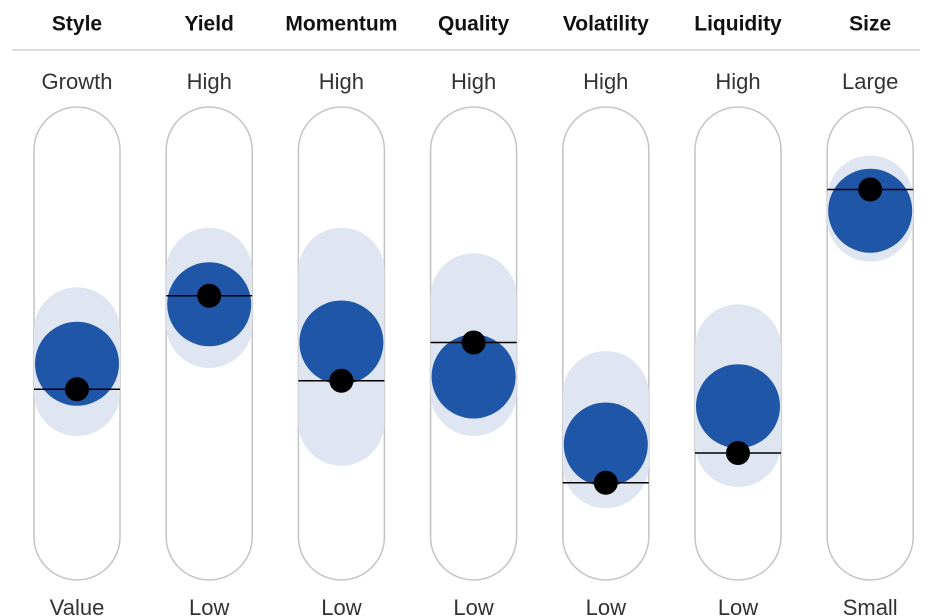  I want to click on bottom-label: Small, so click(870, 605).